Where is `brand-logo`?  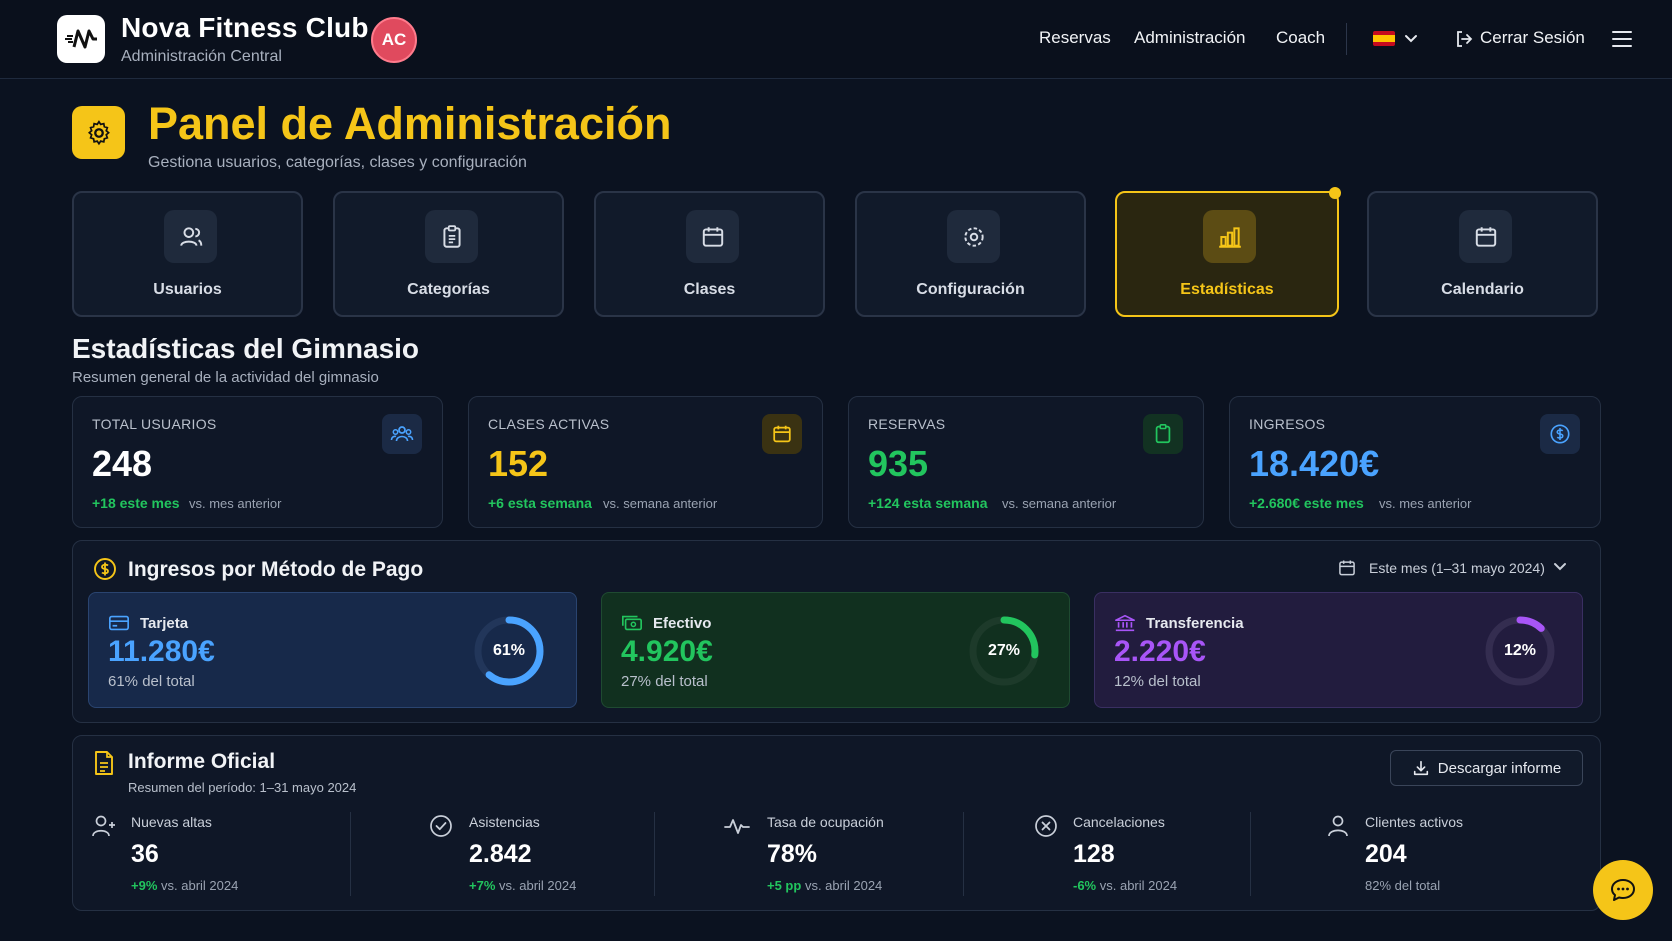
brand-logo is located at coordinates (81, 39).